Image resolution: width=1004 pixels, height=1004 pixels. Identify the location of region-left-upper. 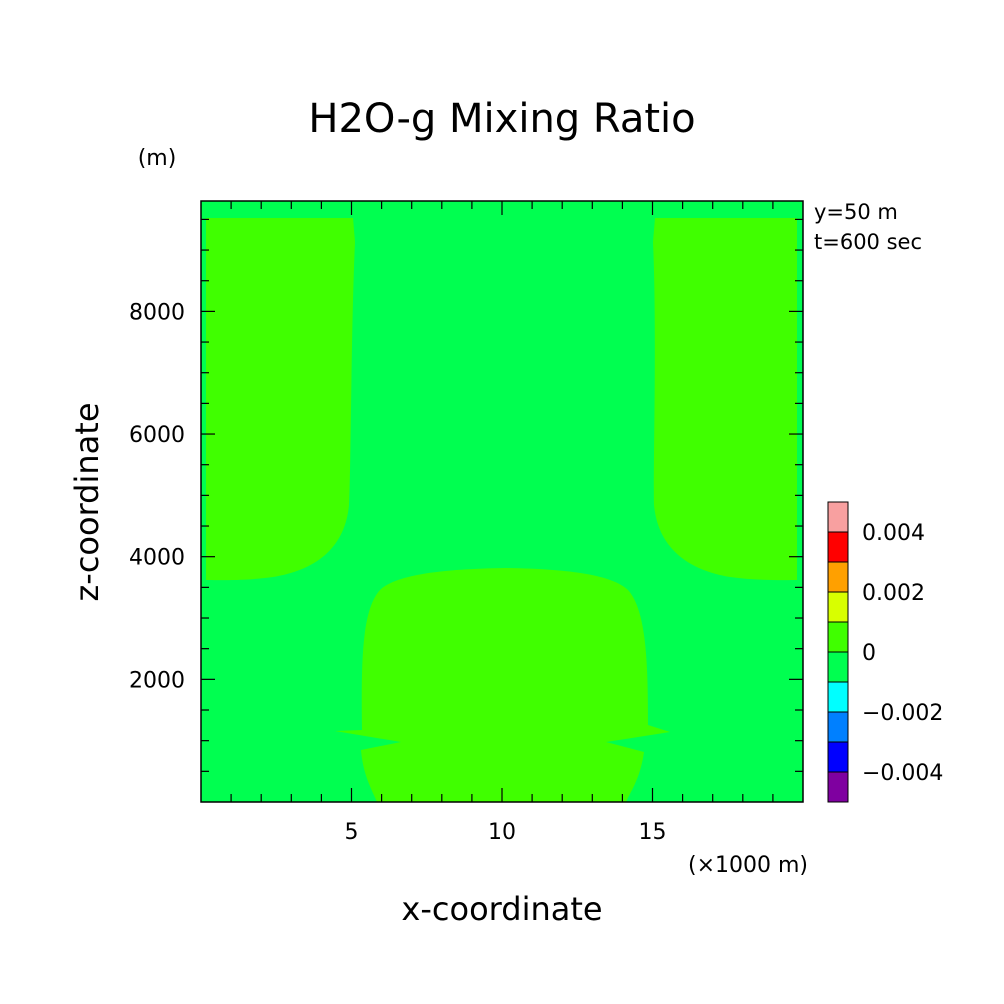
(280, 399).